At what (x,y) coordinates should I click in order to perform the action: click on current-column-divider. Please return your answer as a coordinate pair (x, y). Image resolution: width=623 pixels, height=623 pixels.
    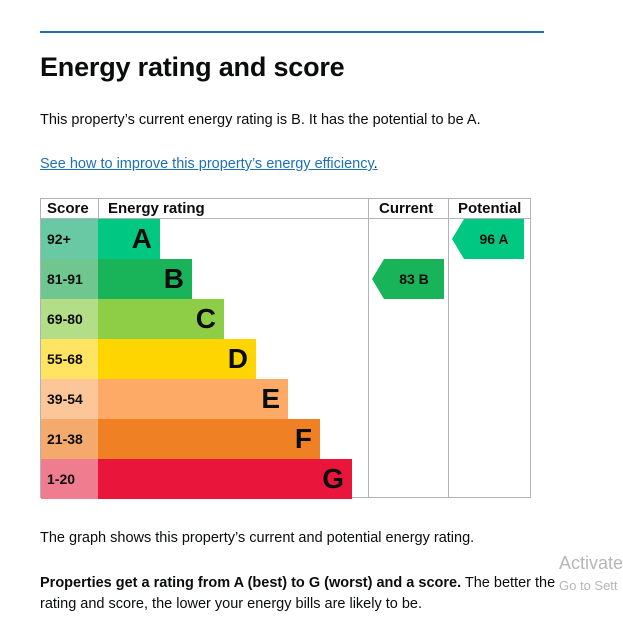
    Looking at the image, I should click on (368, 348).